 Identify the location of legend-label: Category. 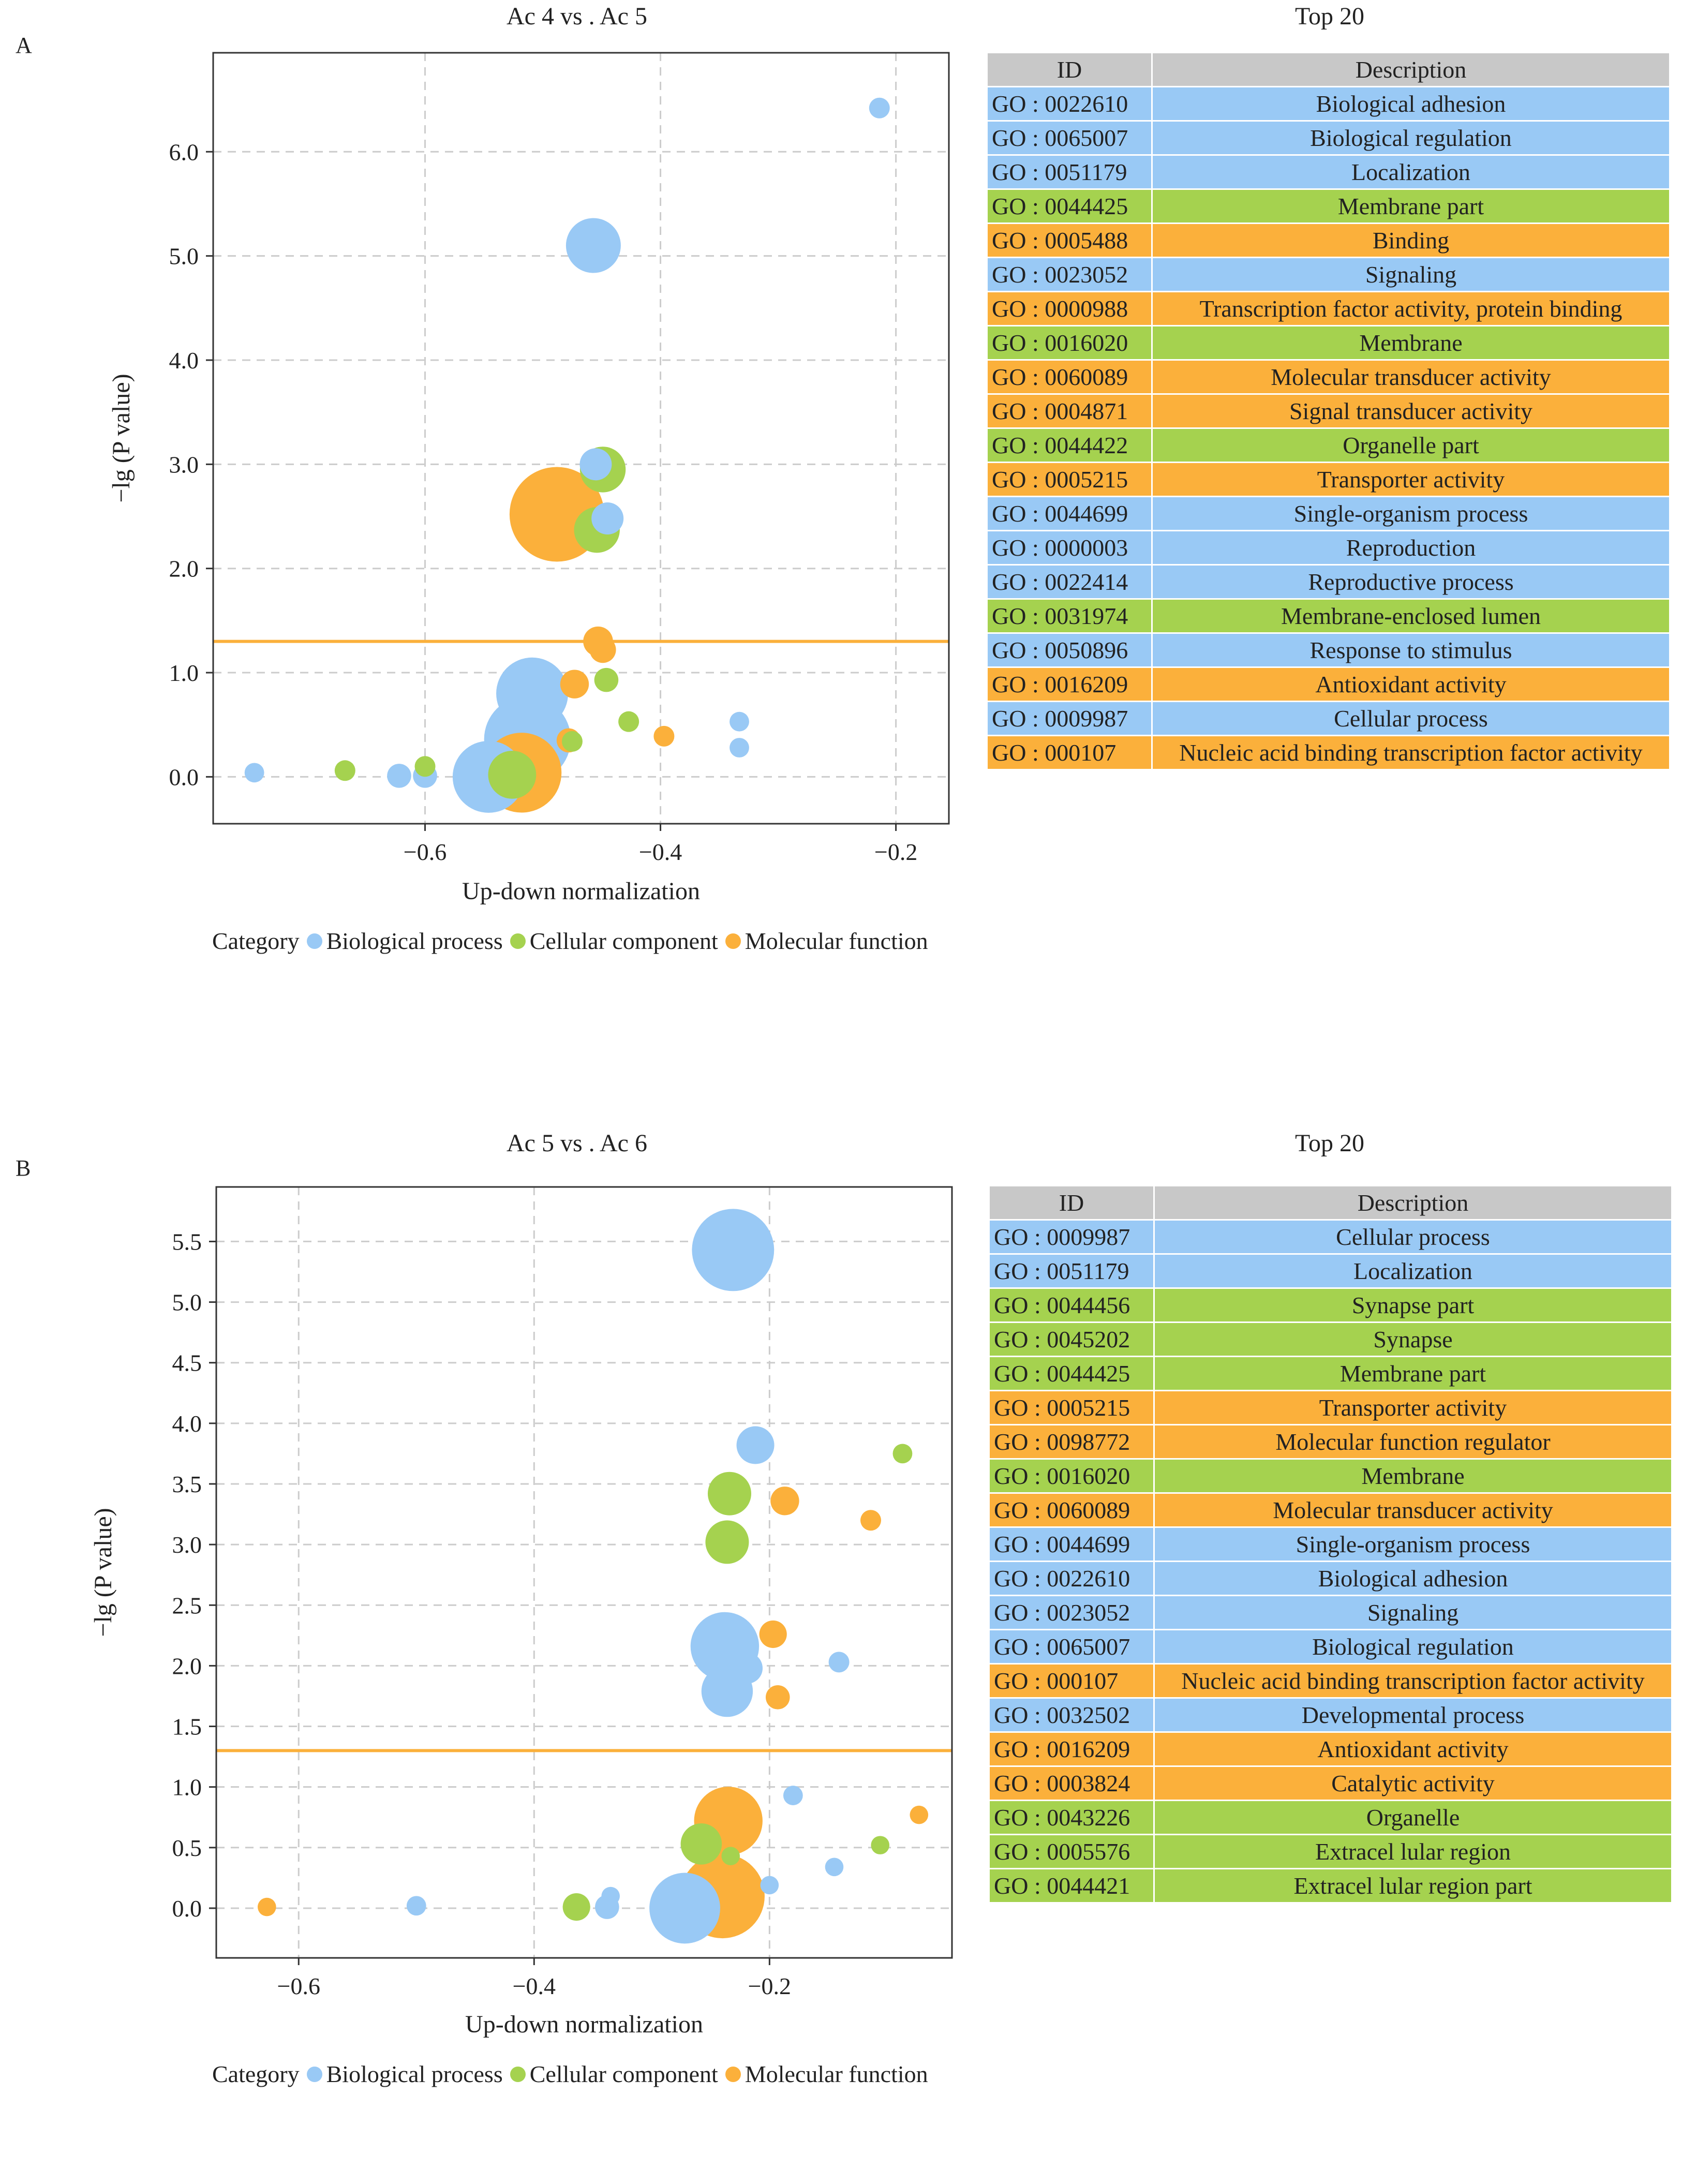
(256, 2074).